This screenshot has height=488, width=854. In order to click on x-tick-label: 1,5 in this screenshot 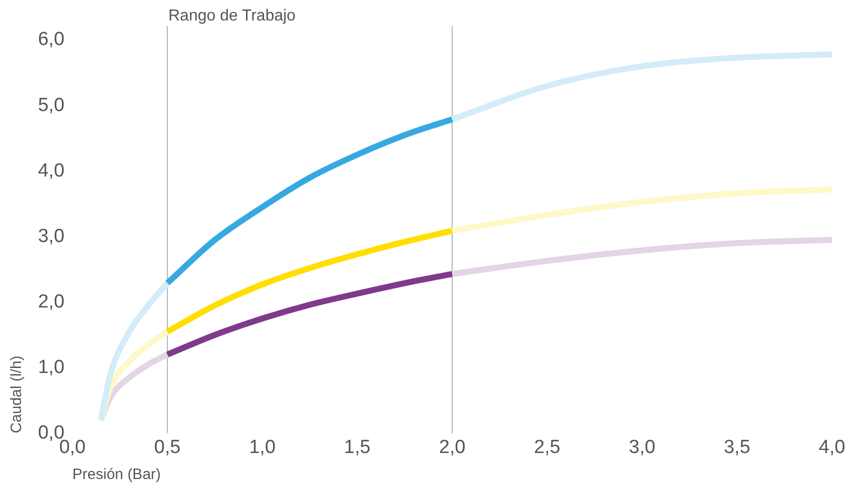, I will do `click(357, 447)`.